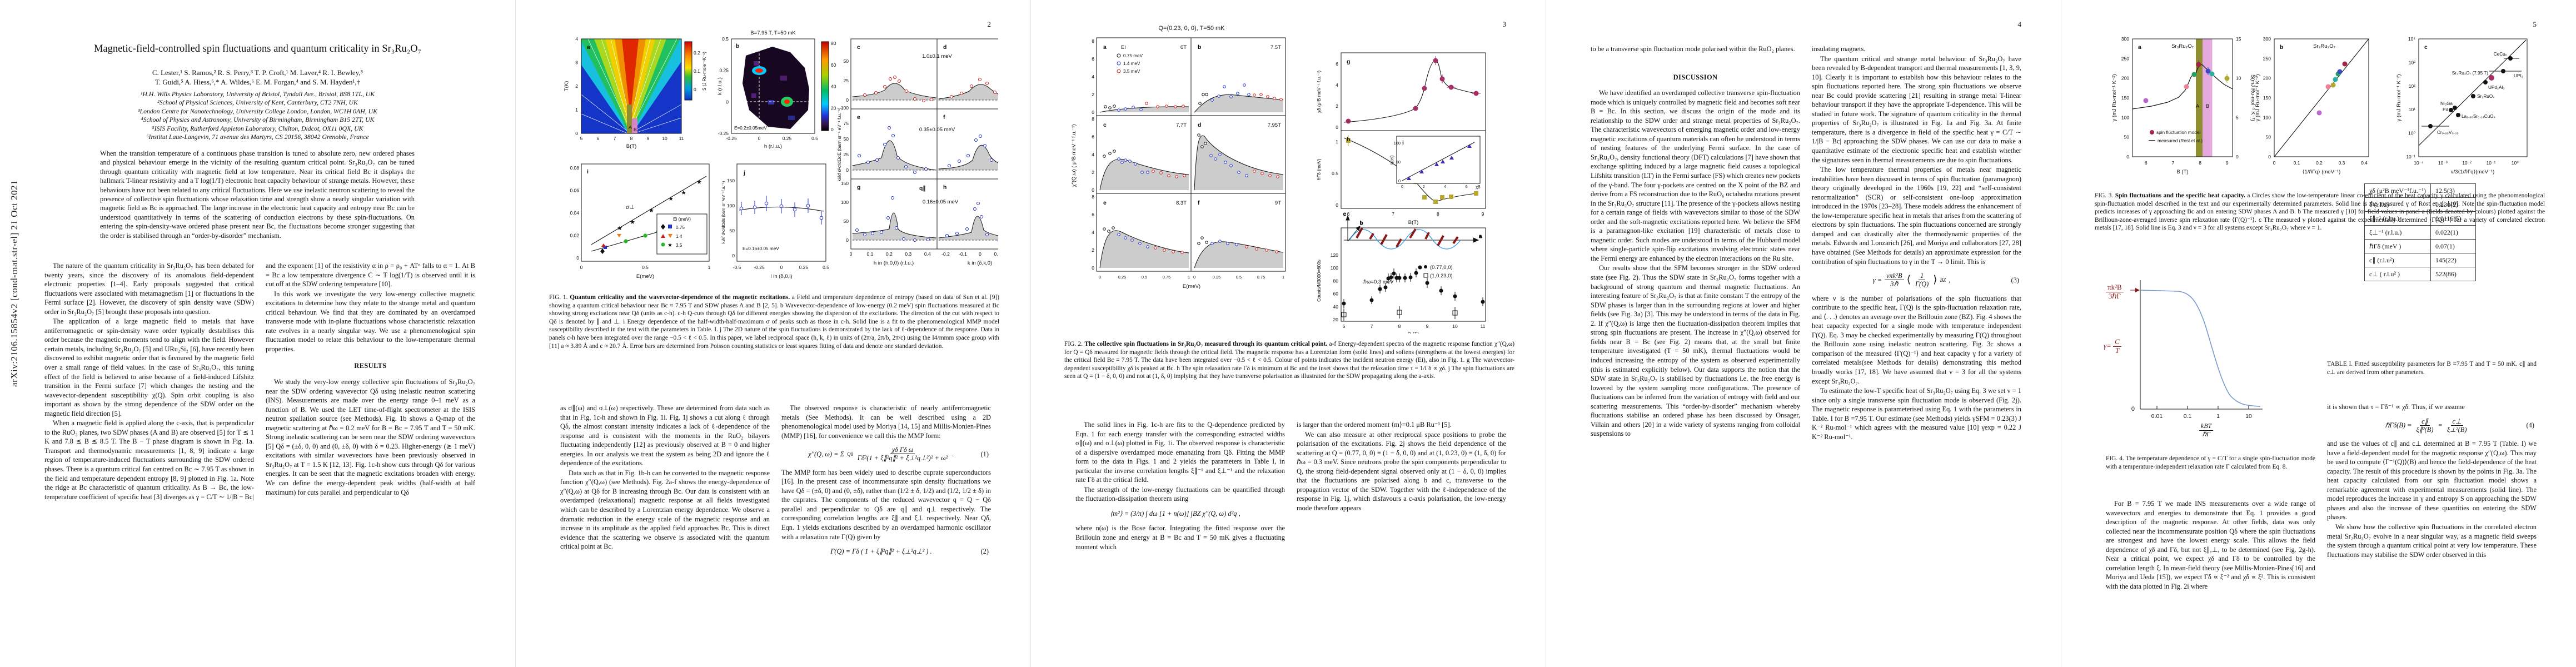 The width and height of the screenshot is (2576, 667). I want to click on gamma-eq: γ=, so click(2107, 345).